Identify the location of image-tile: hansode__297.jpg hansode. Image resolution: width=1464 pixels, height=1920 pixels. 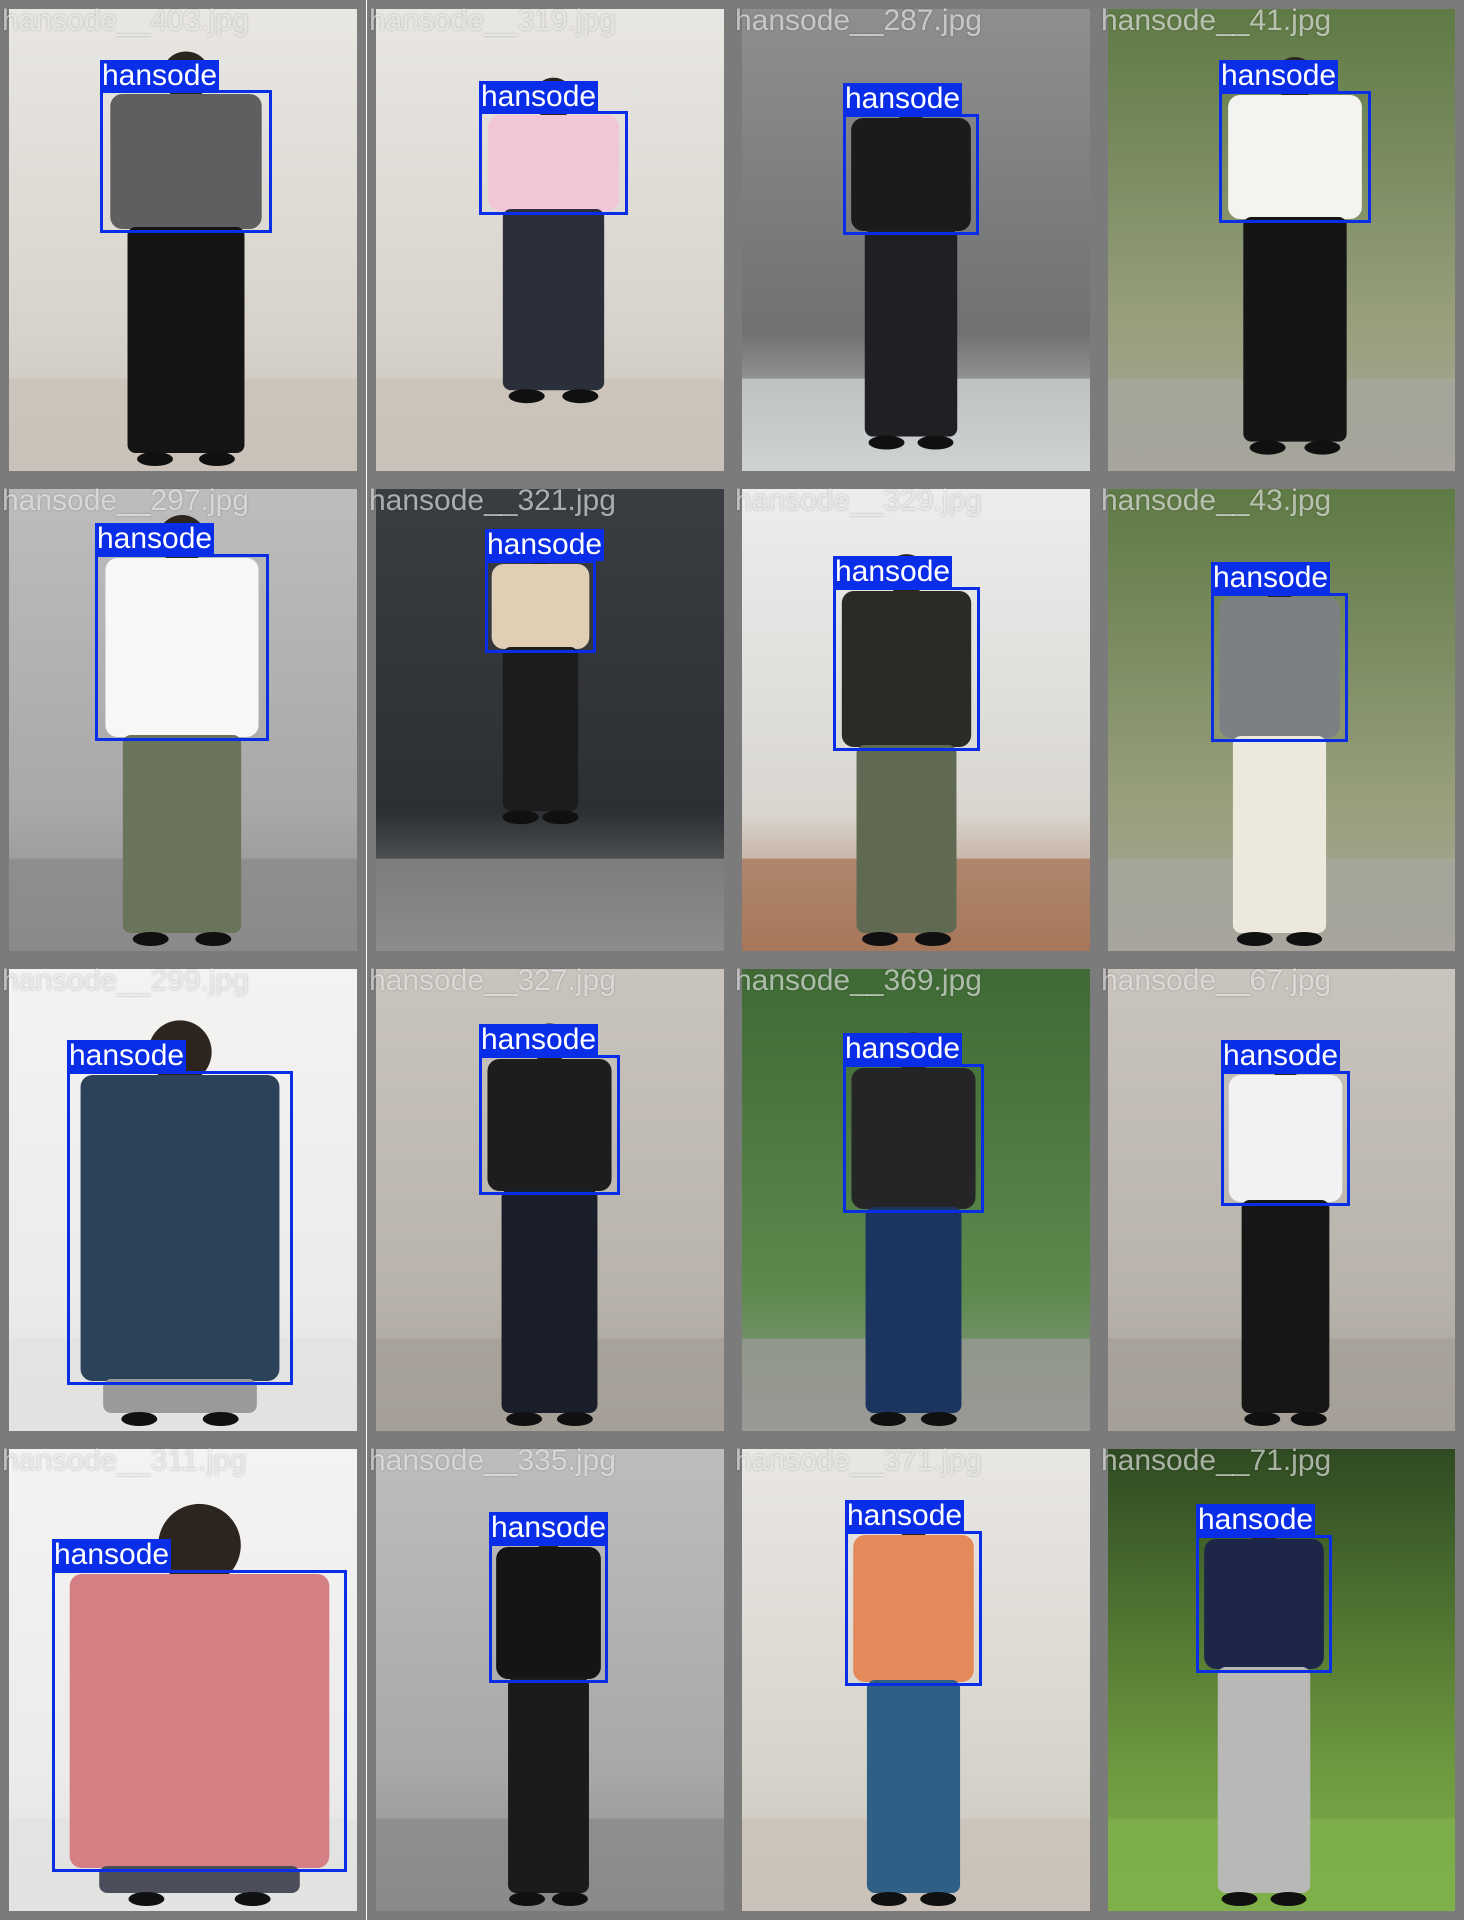
(183, 720).